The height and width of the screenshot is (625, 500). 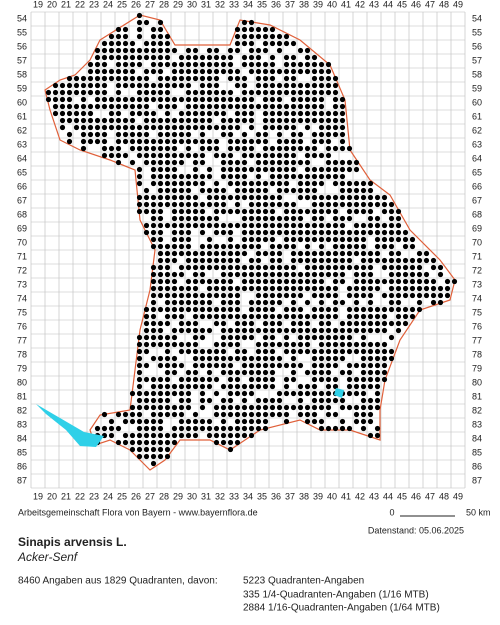 What do you see at coordinates (22, 452) in the screenshot?
I see `row-label: 85` at bounding box center [22, 452].